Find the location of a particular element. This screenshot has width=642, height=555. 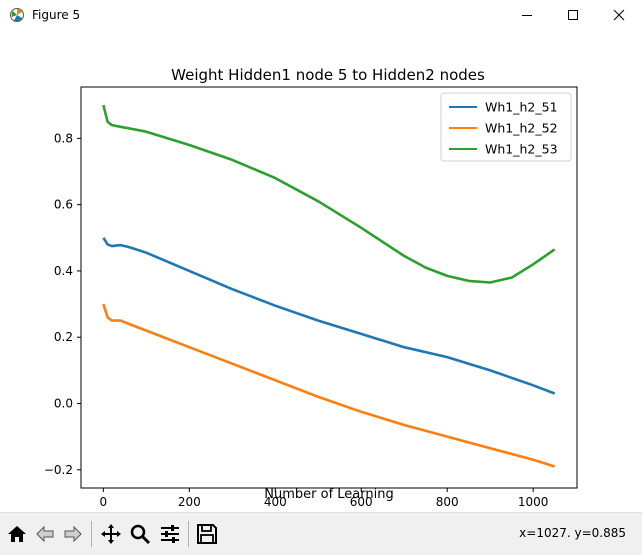

chart-title: Weight Hidden1 node 5 to Hidden2 nodes is located at coordinates (328, 75).